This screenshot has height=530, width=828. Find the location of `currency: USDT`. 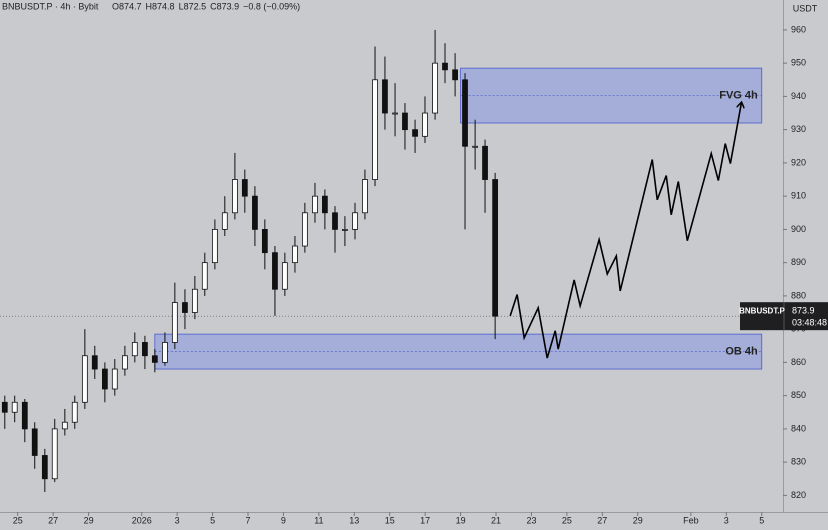

currency: USDT is located at coordinates (805, 8).